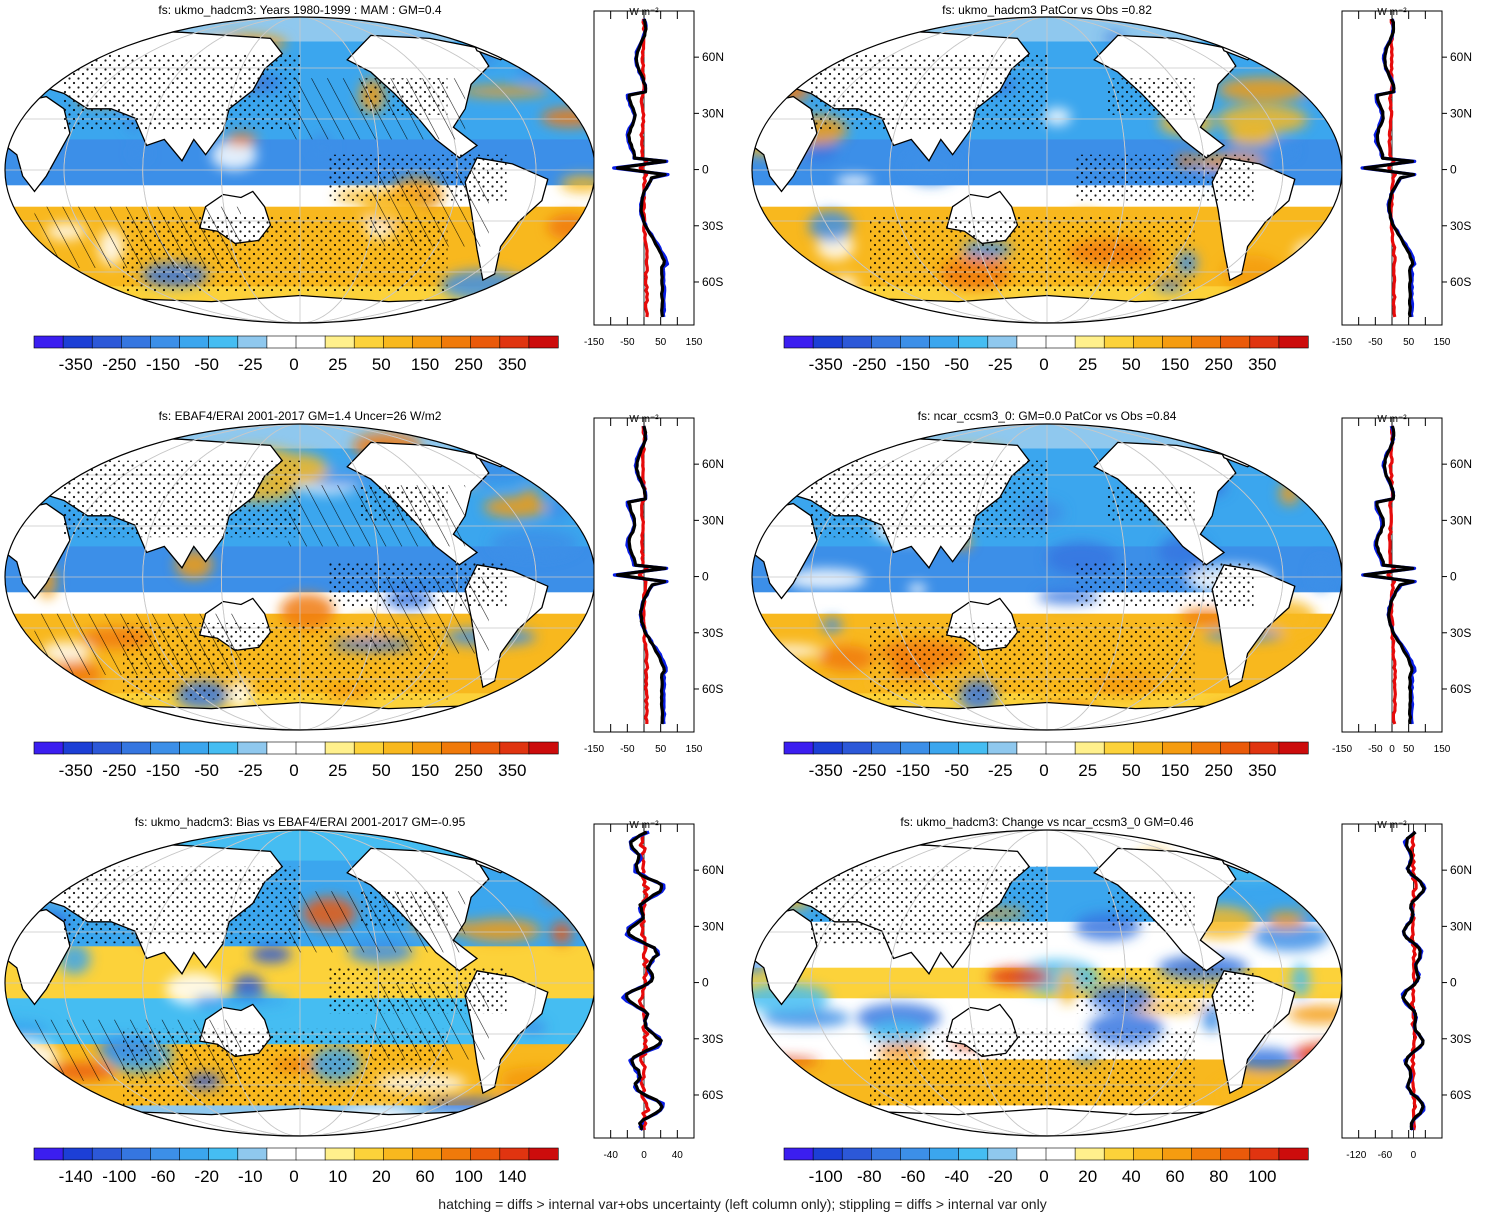 The image size is (1485, 1215). What do you see at coordinates (1219, 364) in the screenshot?
I see `colorbar-label: 250` at bounding box center [1219, 364].